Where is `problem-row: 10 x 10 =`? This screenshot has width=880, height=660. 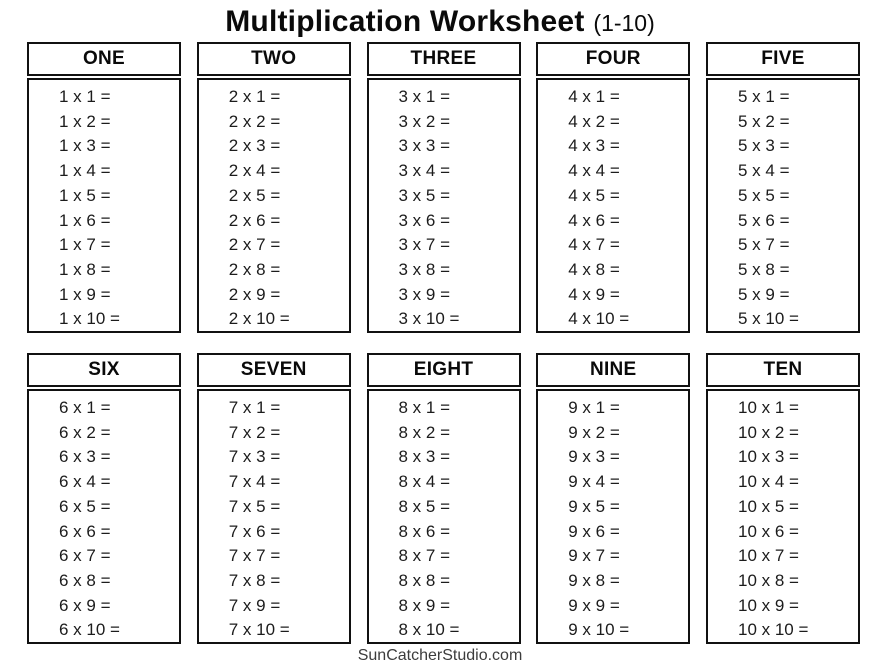
problem-row: 10 x 10 = is located at coordinates (773, 630).